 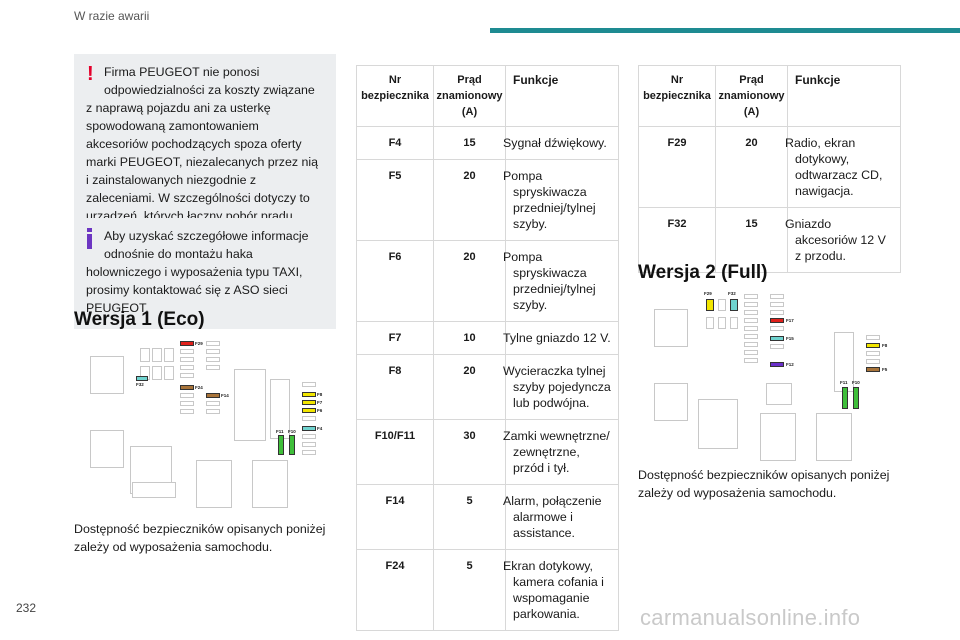 What do you see at coordinates (112, 16) in the screenshot?
I see `page-header-title: W razie awarii` at bounding box center [112, 16].